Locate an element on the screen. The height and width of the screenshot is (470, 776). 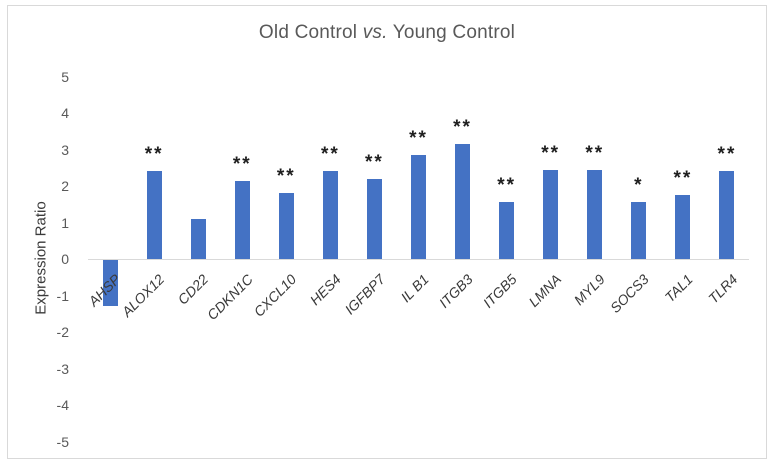
chart-title-italic: vs. is located at coordinates (375, 32).